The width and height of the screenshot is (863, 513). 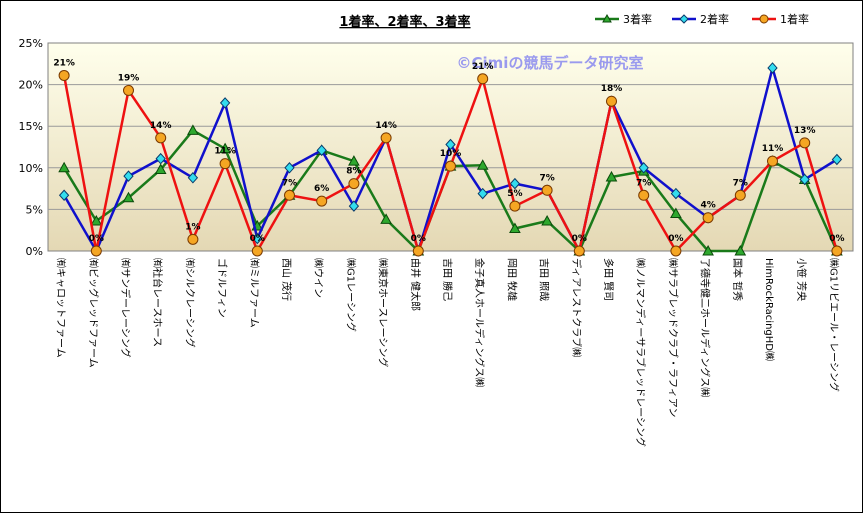 What do you see at coordinates (514, 194) in the screenshot?
I see `data-label: 5%` at bounding box center [514, 194].